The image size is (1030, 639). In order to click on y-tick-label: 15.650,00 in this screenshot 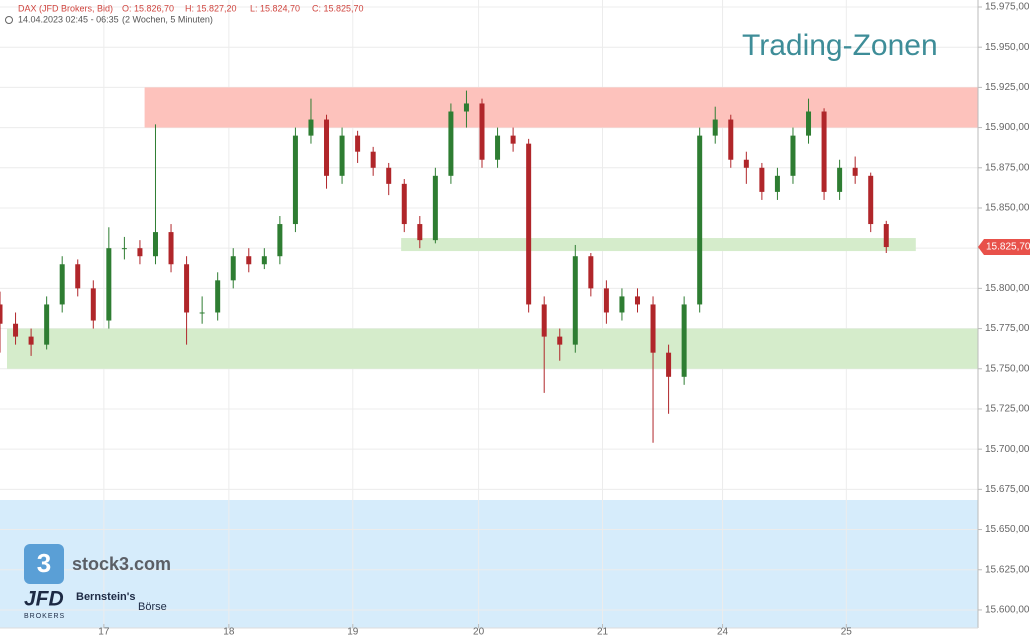, I will do `click(1007, 529)`.